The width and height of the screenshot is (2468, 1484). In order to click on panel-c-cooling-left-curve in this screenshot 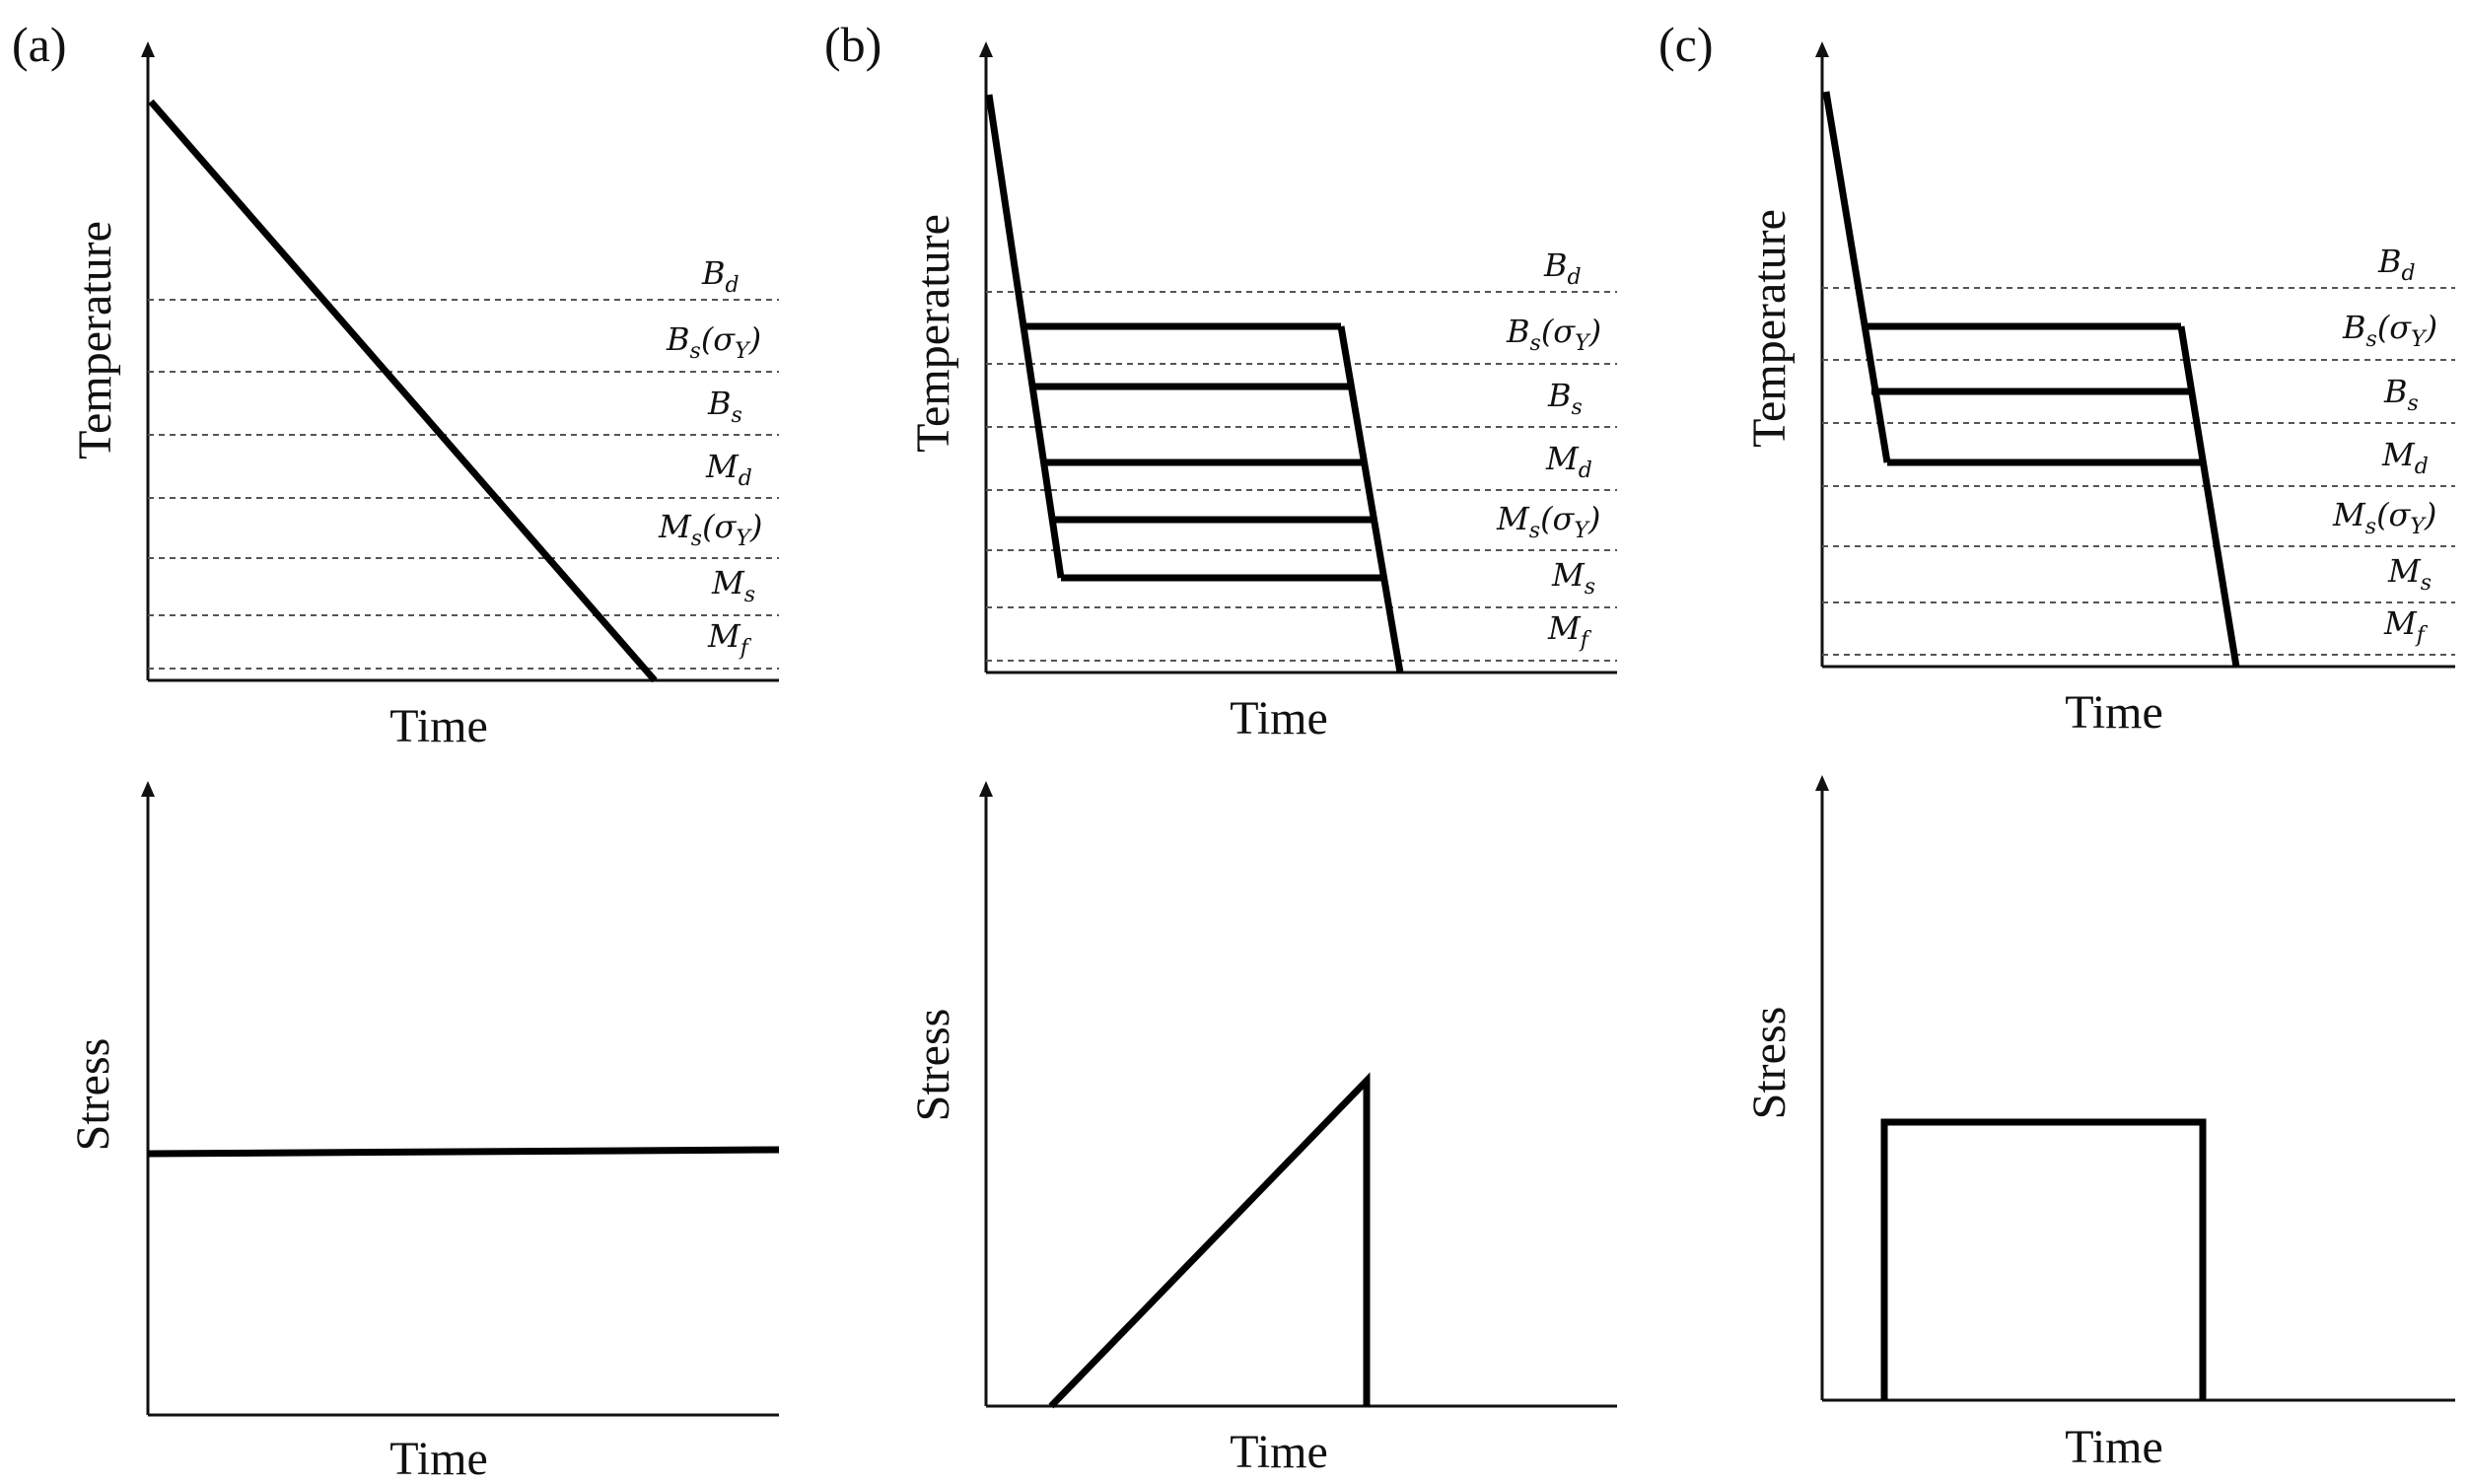, I will do `click(1857, 277)`.